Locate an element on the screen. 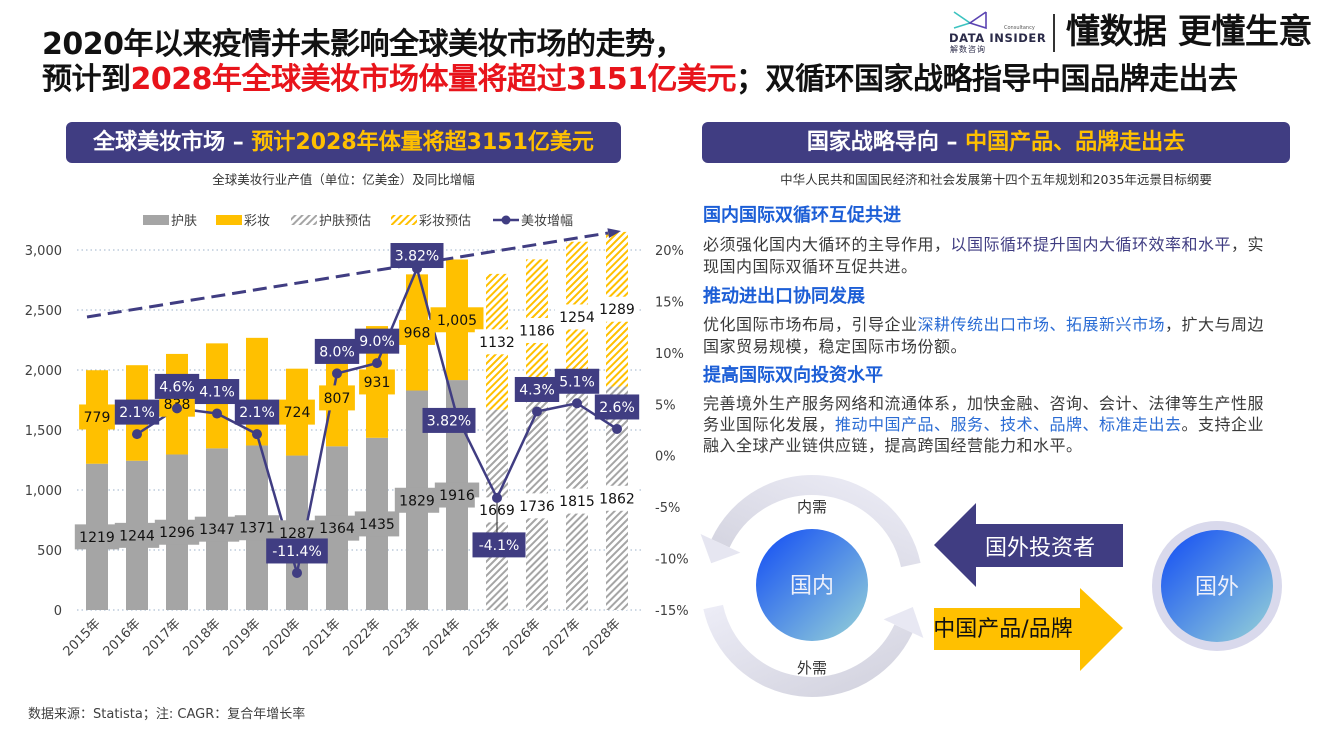  legend-swatch is located at coordinates (304, 220).